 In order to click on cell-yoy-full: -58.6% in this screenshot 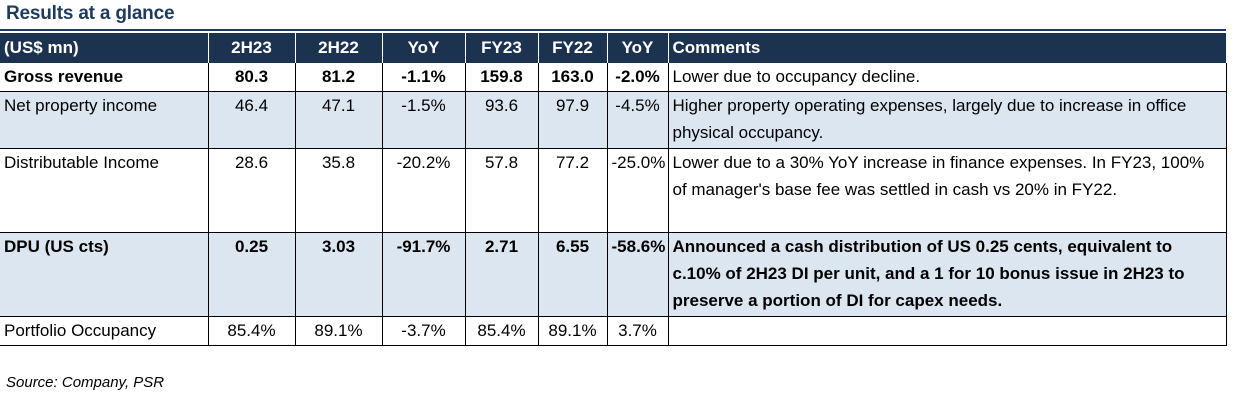, I will do `click(637, 274)`.